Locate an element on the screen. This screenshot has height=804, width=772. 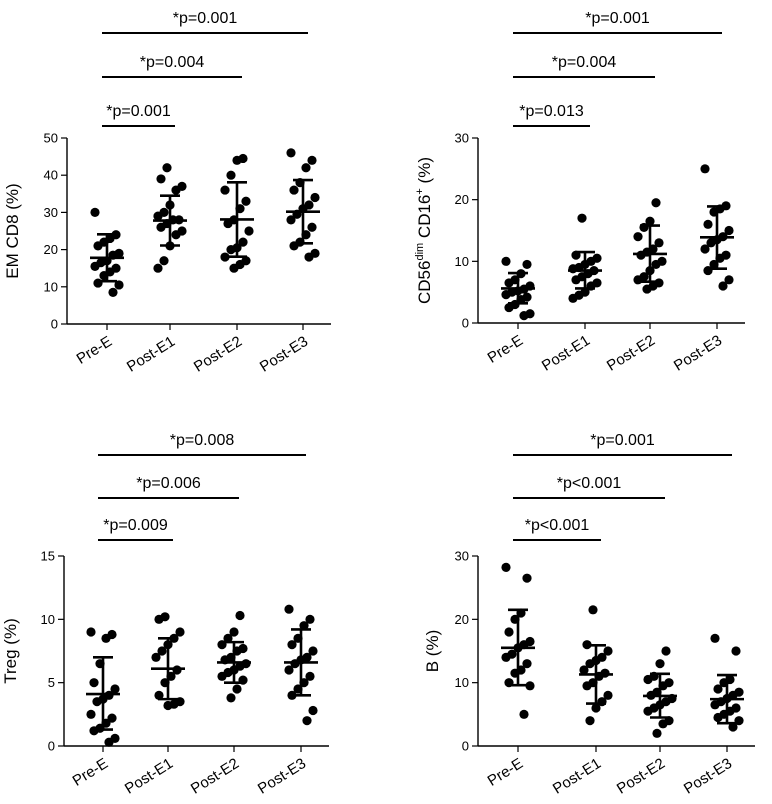
y-axis-title-part: B (%) is located at coordinates (432, 651).